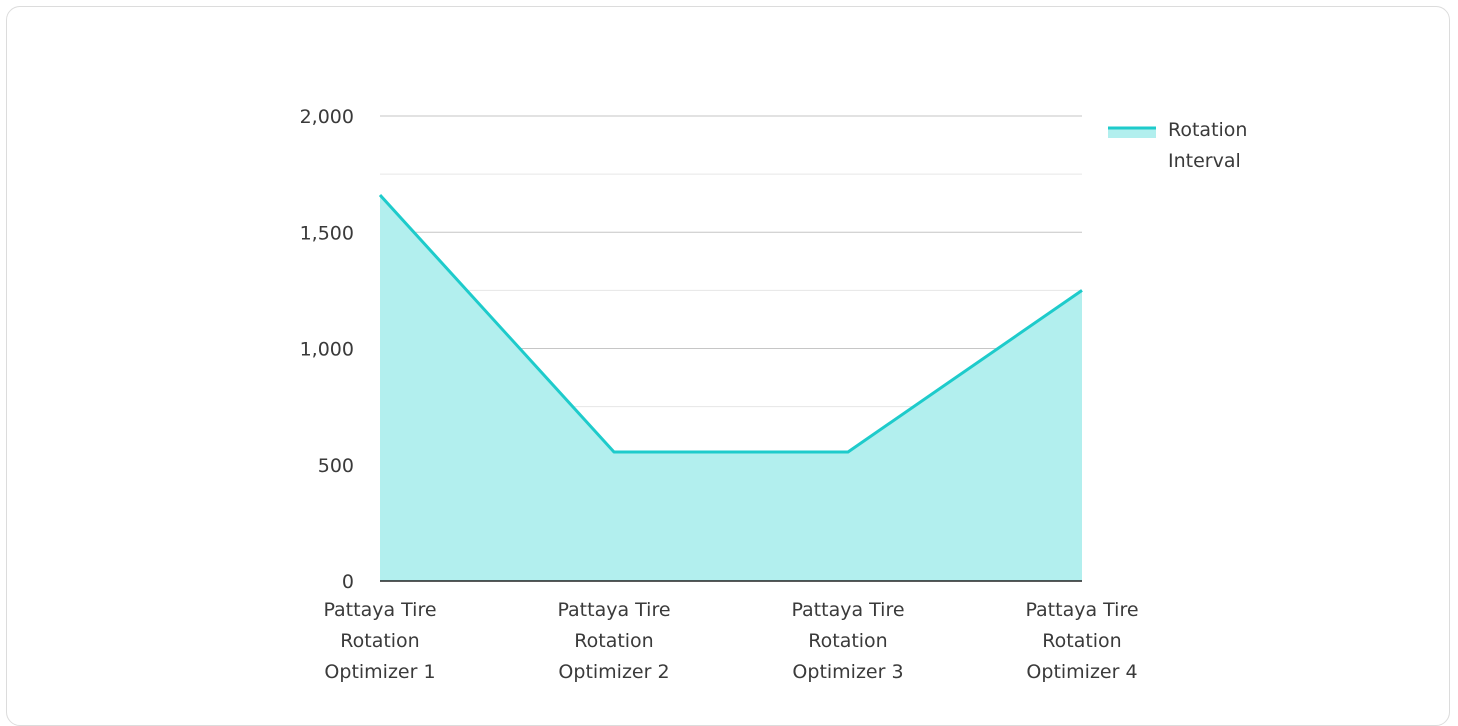  Describe the element at coordinates (348, 582) in the screenshot. I see `y-tick-label: 0` at that location.